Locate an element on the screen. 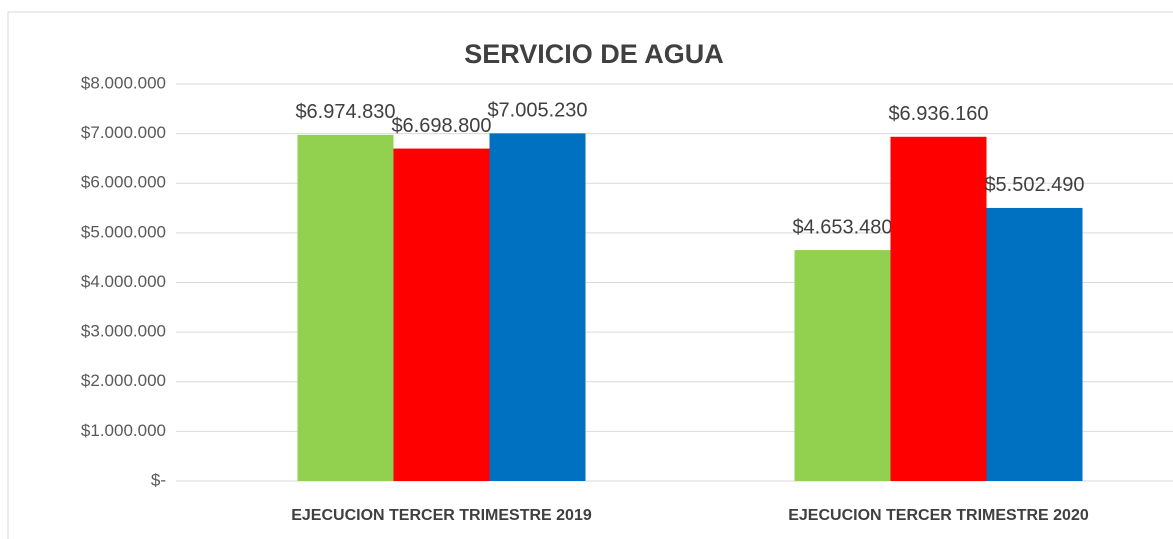  x-tick-label: EJECUCION TERCER TRIMESTRE 2019 is located at coordinates (441, 515).